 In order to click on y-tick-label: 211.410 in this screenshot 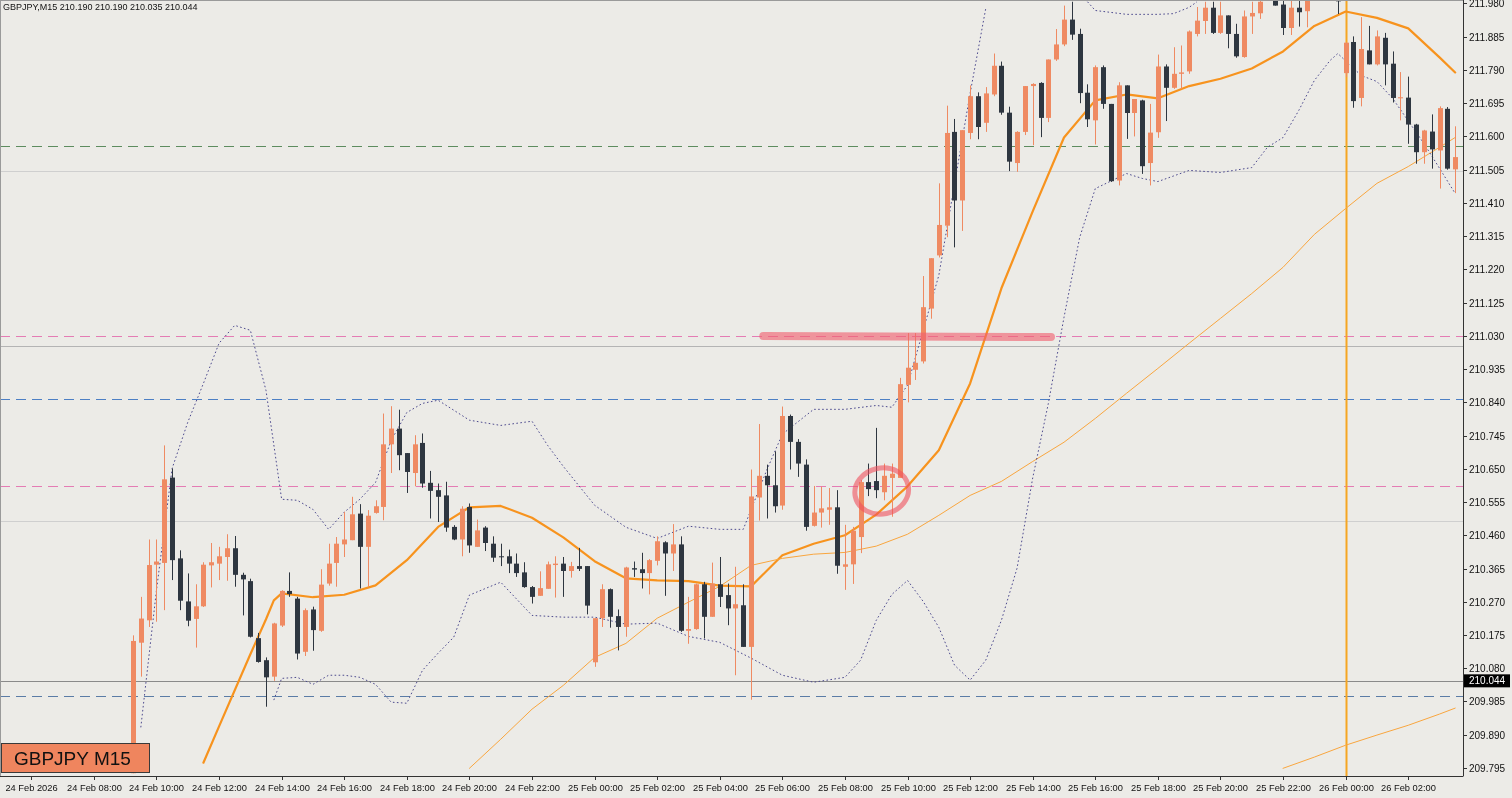, I will do `click(1487, 203)`.